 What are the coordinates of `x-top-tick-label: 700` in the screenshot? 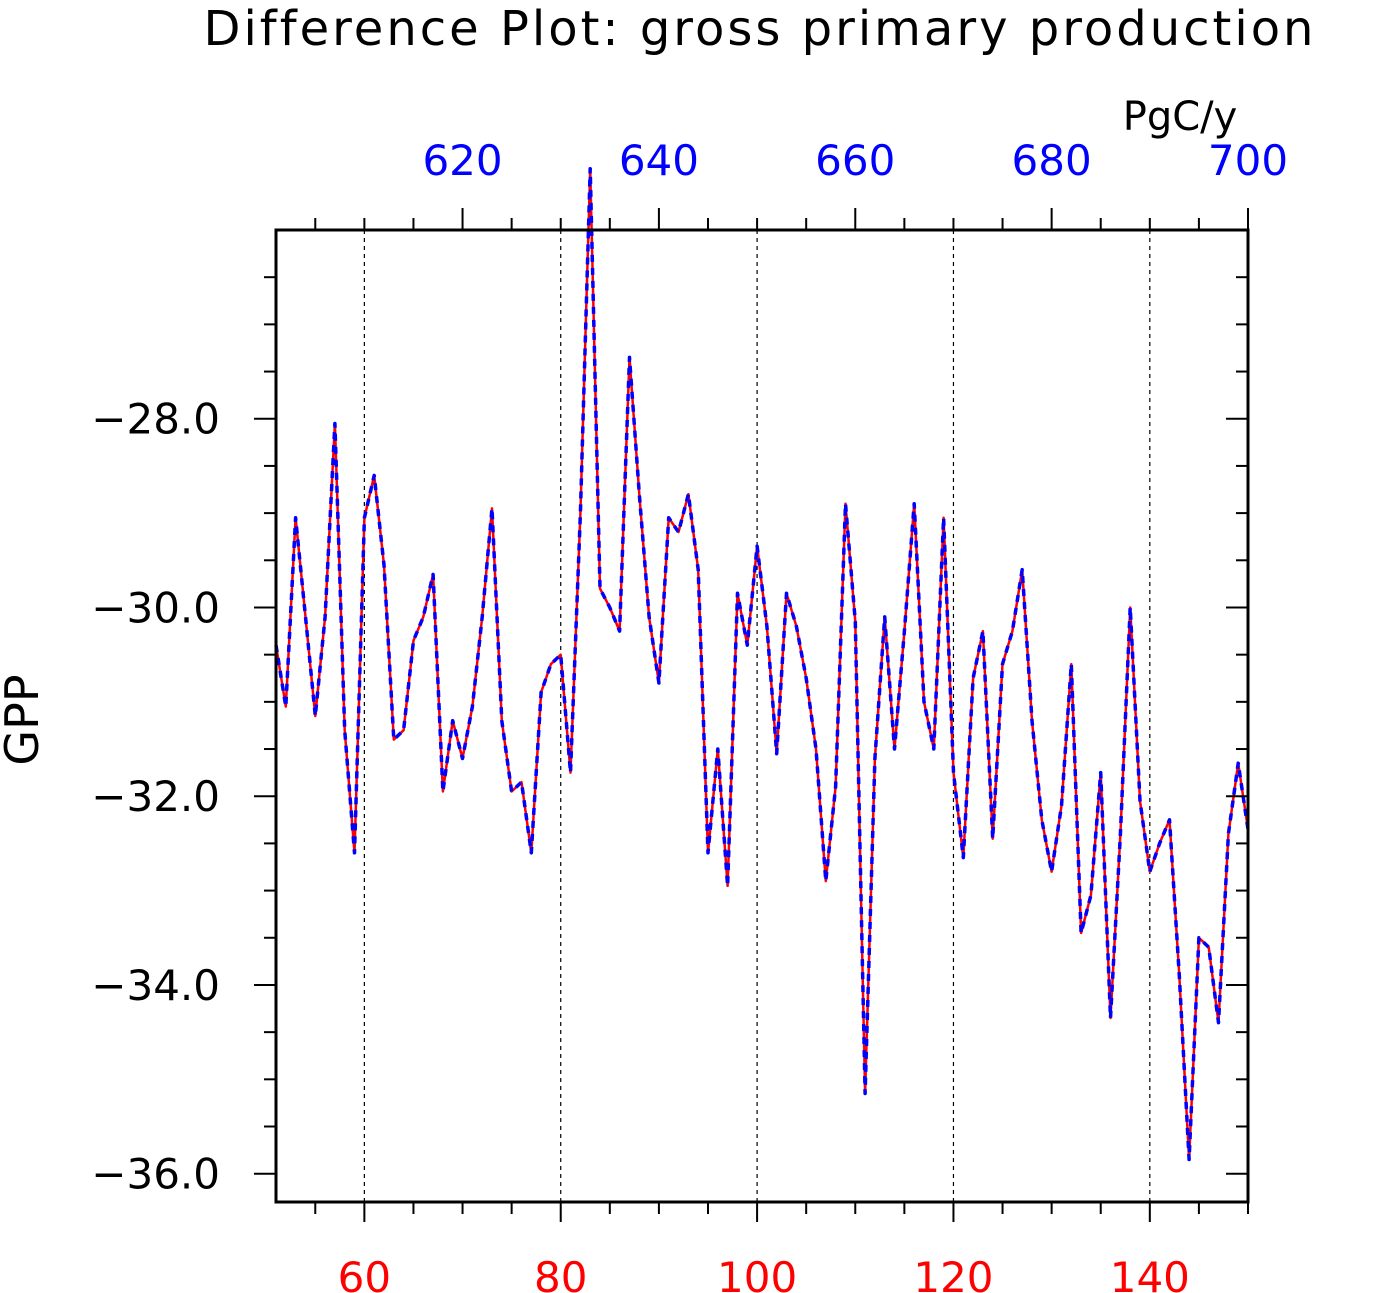 It's located at (1248, 160).